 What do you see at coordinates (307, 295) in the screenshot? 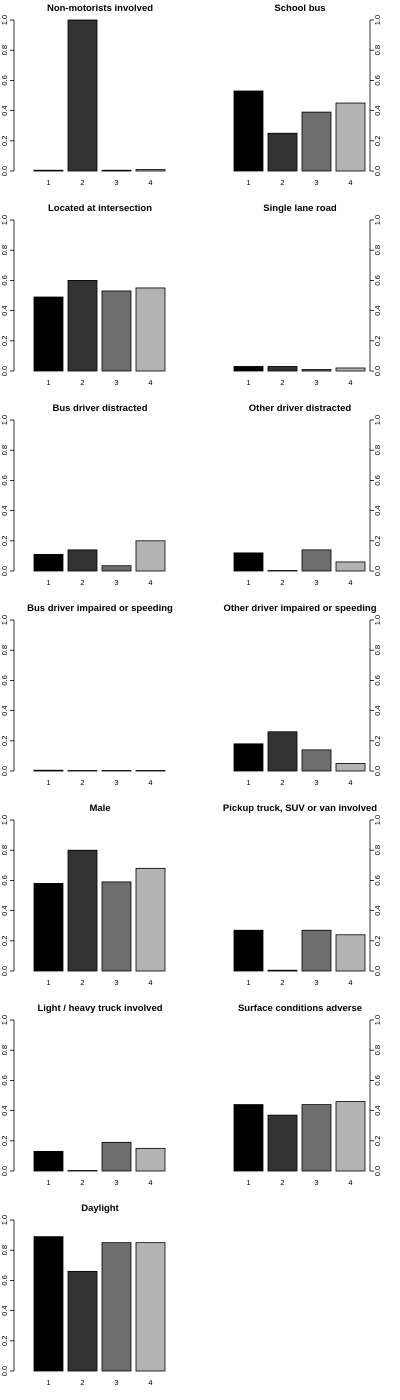
I see `panel-4: Single lane road 0.0 0.2 0.4 0.6 0.8 1.0 1 2 3 4` at bounding box center [307, 295].